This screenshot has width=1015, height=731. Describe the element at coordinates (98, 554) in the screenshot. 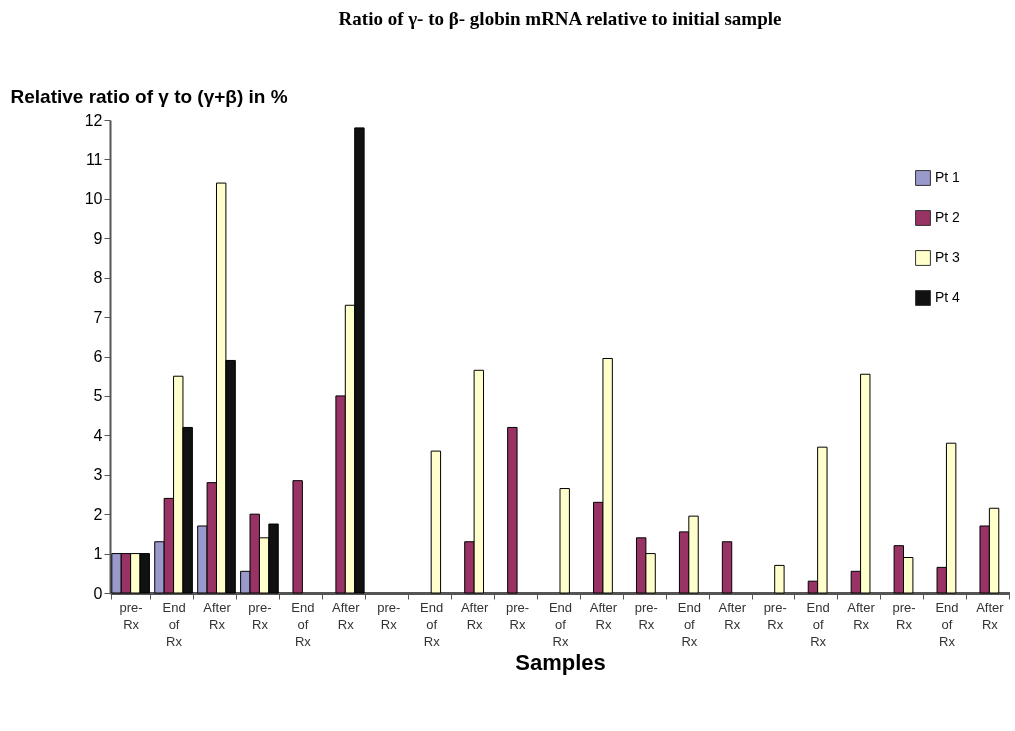

I see `y-tick-label: 1` at that location.